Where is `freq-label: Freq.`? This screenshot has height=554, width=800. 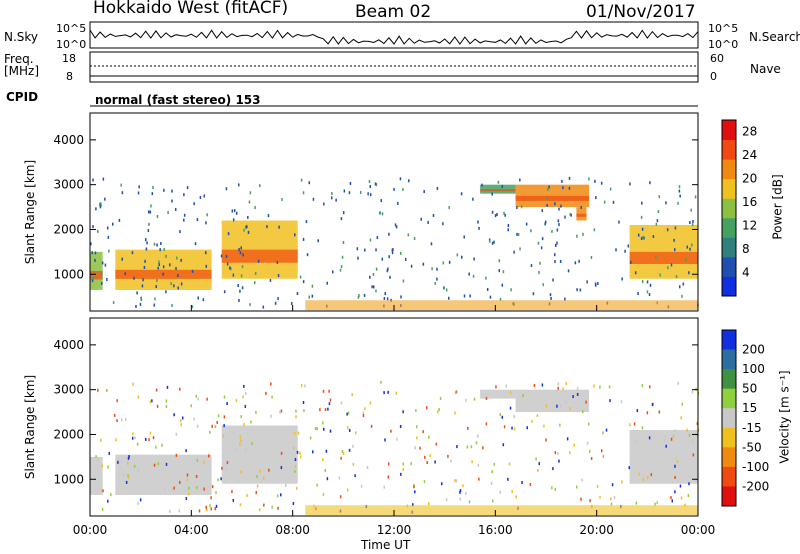 freq-label: Freq. is located at coordinates (19, 59).